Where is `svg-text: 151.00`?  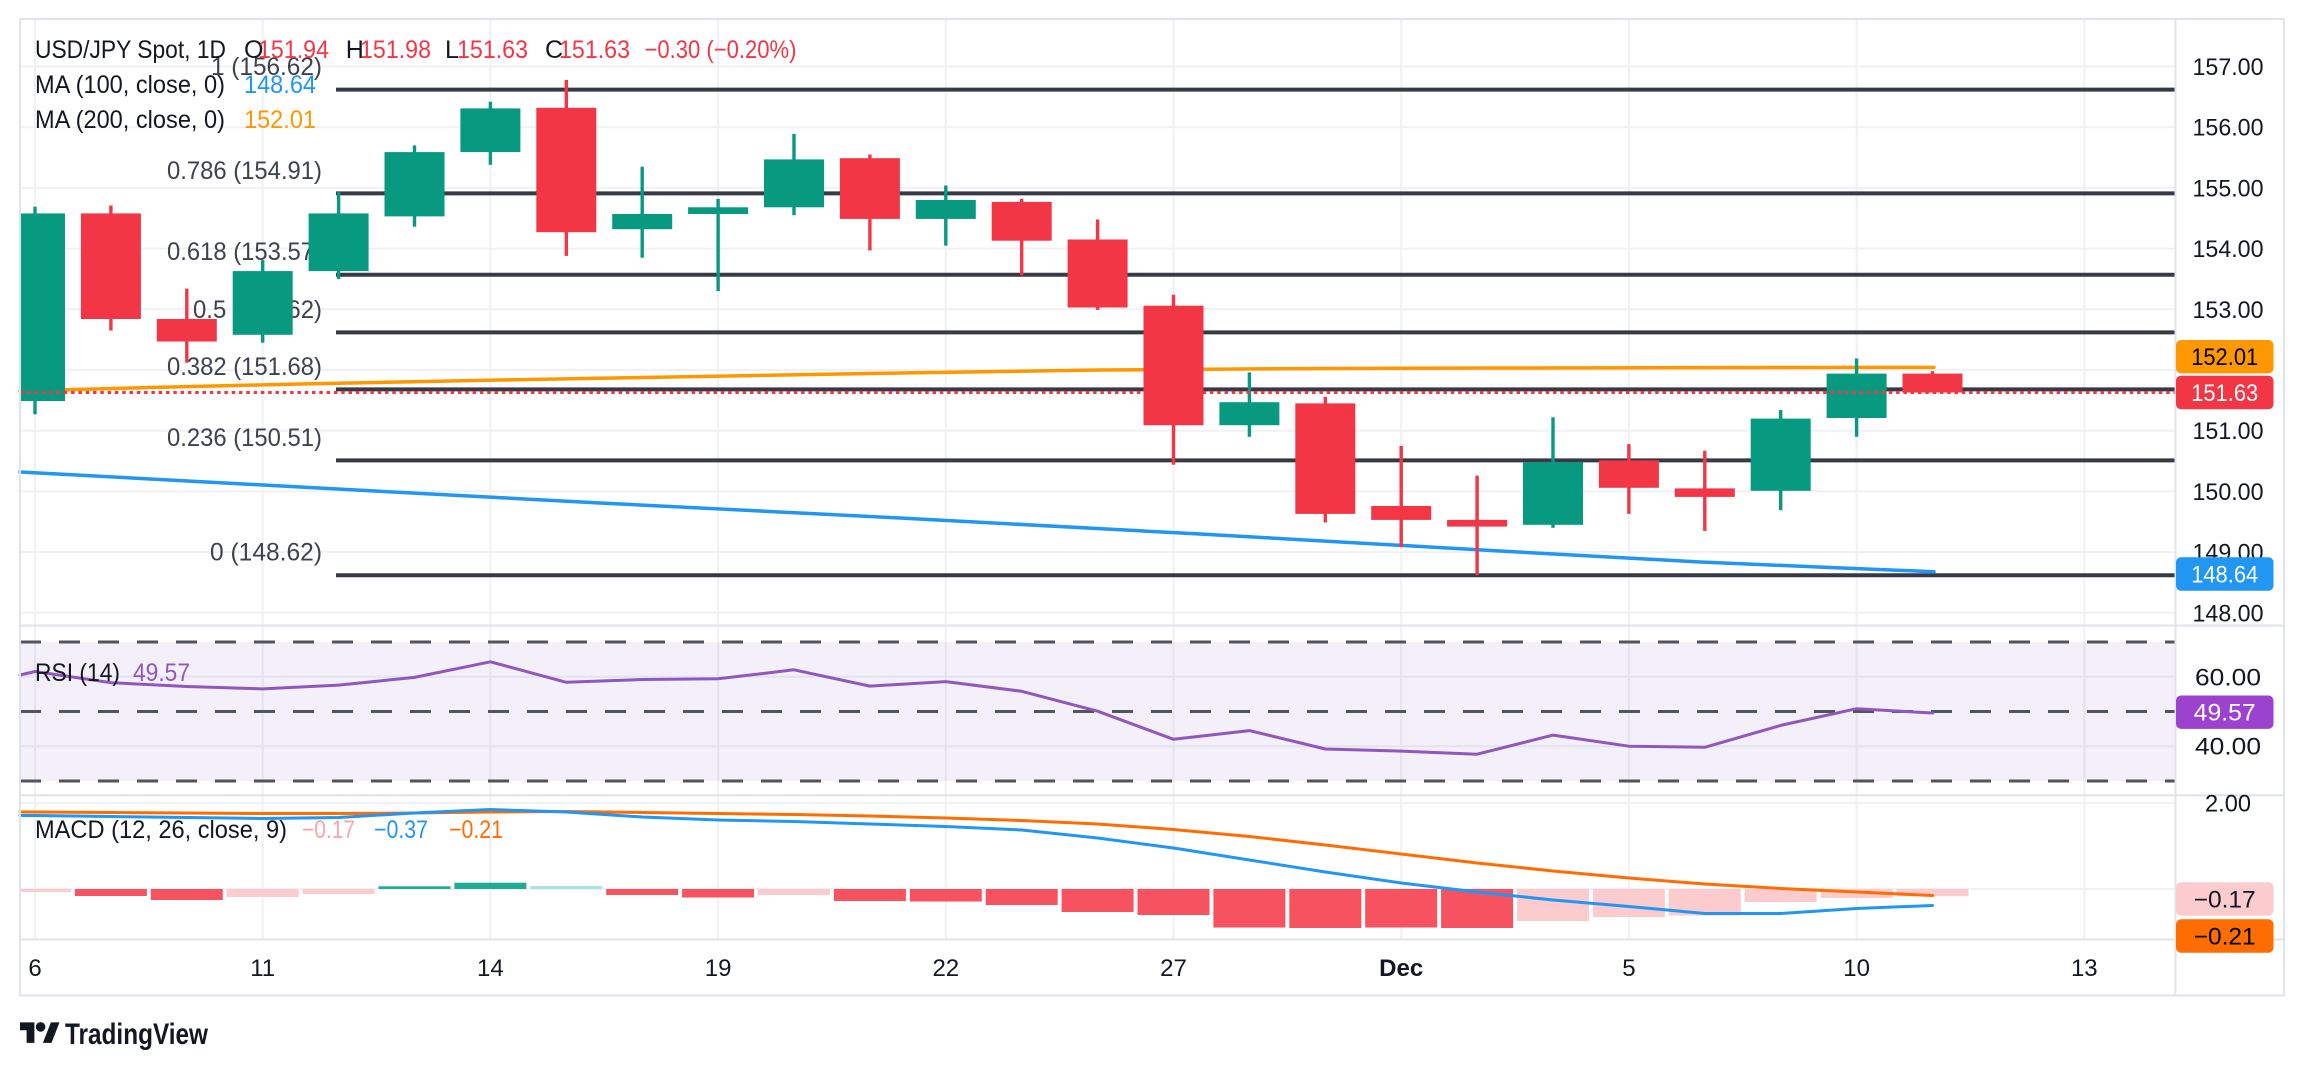 svg-text: 151.00 is located at coordinates (2228, 431).